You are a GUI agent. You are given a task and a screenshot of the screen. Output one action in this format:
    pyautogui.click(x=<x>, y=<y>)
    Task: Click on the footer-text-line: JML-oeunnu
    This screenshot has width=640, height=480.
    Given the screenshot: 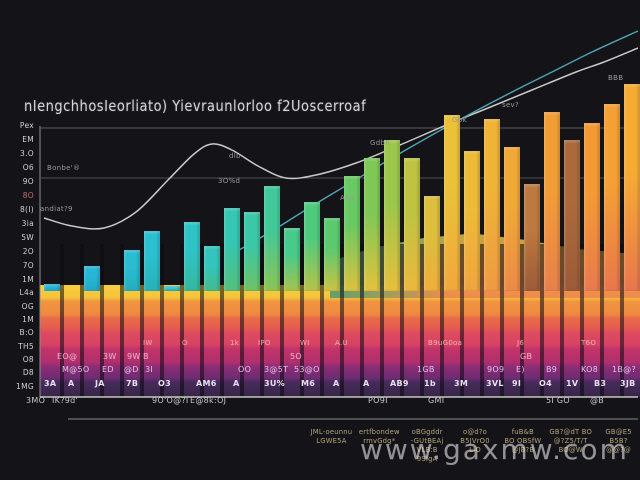 What is the action you would take?
    pyautogui.click(x=331, y=432)
    